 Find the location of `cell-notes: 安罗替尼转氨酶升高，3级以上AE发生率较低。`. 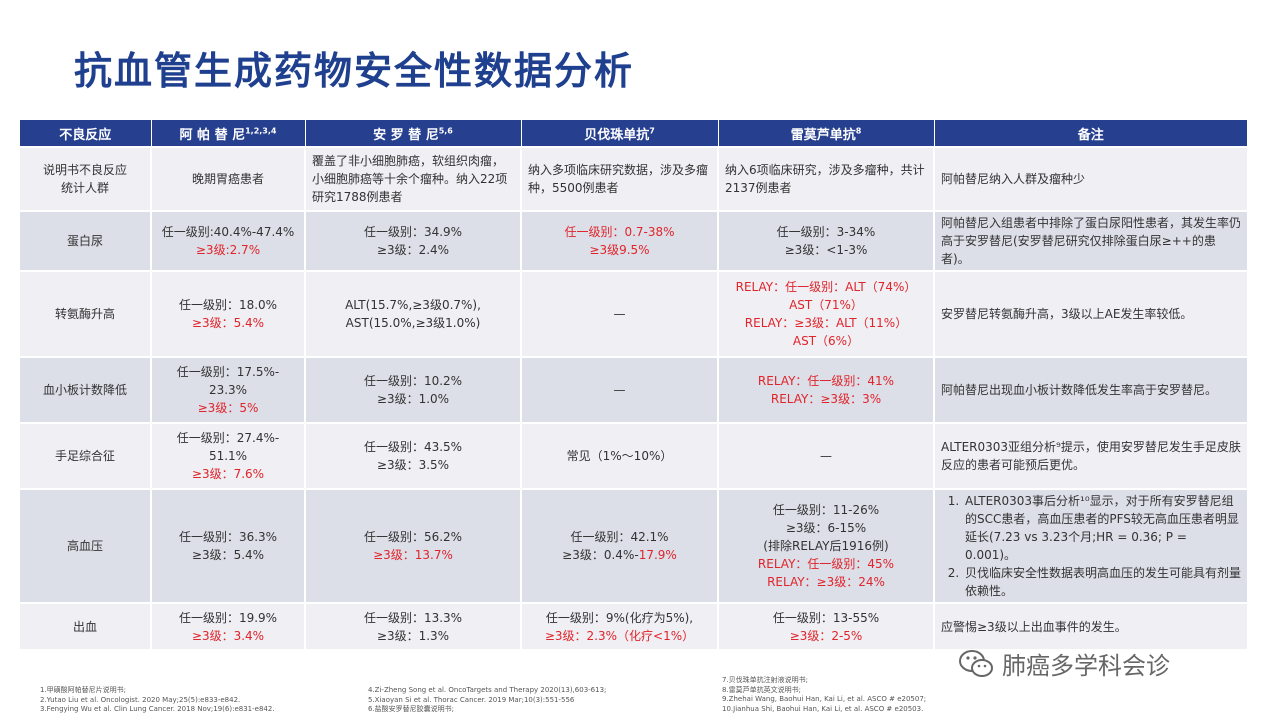

cell-notes: 安罗替尼转氨酶升高，3级以上AE发生率较低。 is located at coordinates (1090, 313).